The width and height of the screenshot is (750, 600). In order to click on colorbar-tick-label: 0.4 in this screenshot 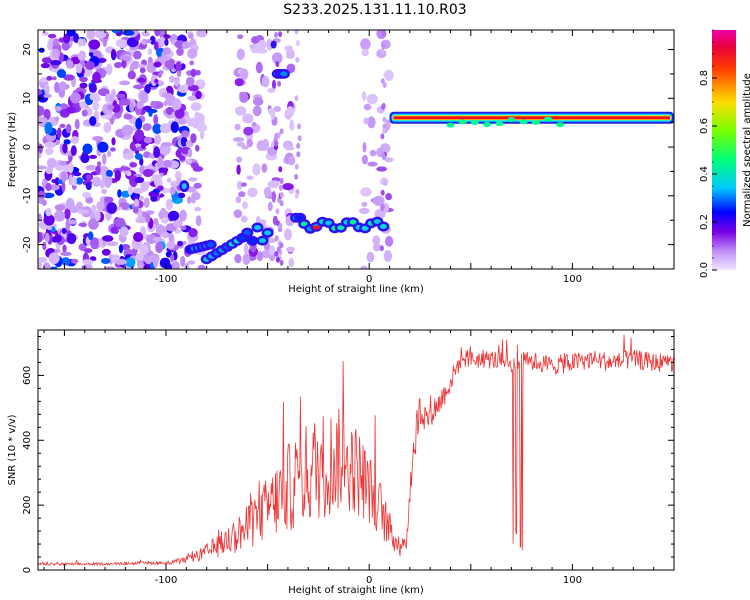, I will do `click(704, 174)`.